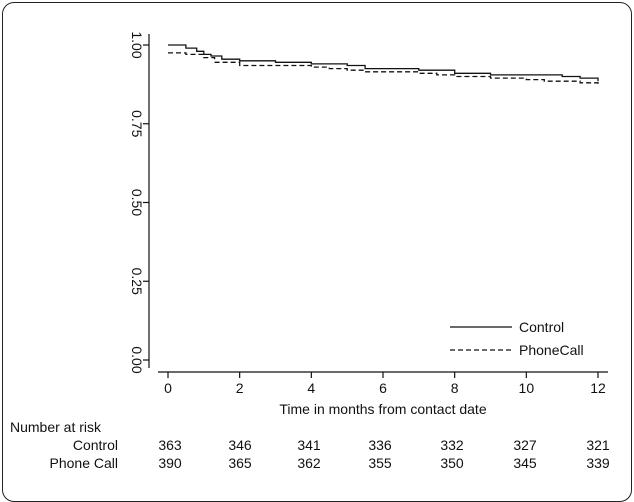 The width and height of the screenshot is (634, 502). I want to click on risk-value: 363, so click(170, 445).